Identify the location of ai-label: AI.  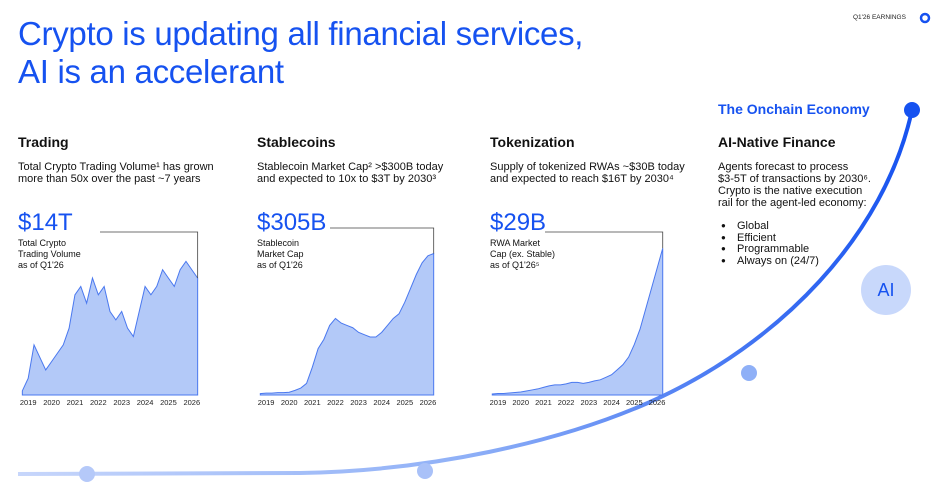
(885, 290).